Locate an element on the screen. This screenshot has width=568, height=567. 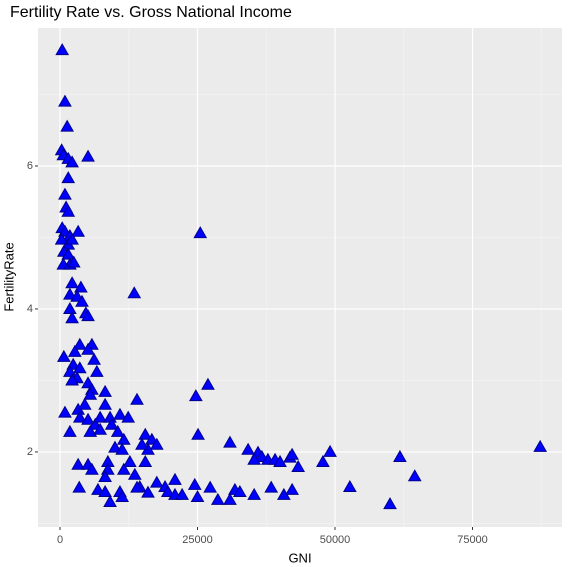
chart-title: Fertility Rate vs. Gross National Income is located at coordinates (151, 12).